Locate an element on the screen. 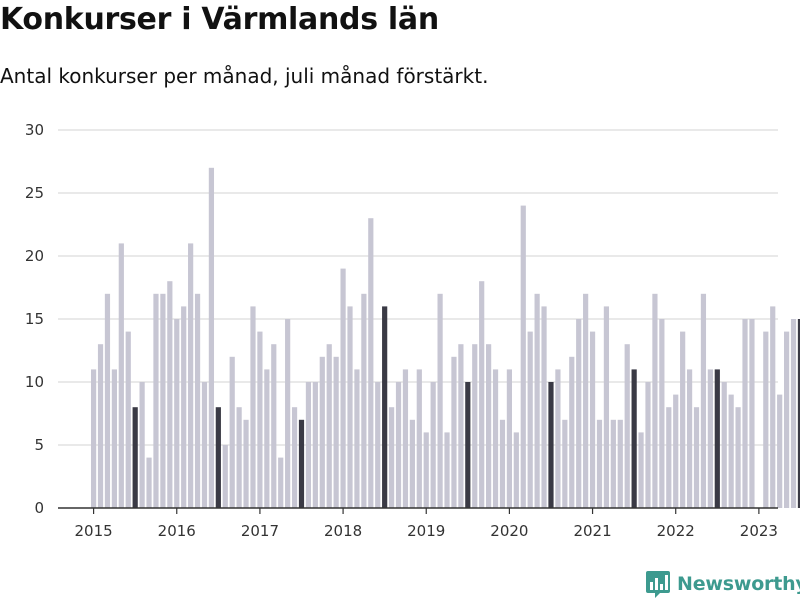 This screenshot has width=800, height=600. y-tick-label: 5 is located at coordinates (39, 445).